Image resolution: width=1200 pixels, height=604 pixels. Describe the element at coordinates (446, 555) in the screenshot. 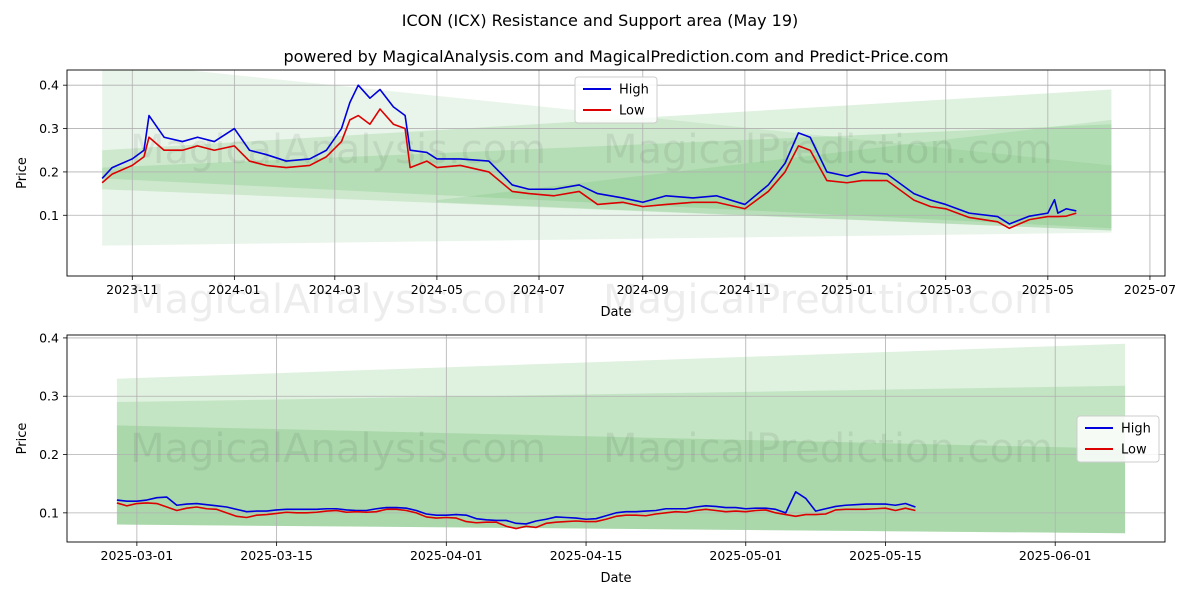

I see `x-tick-label: 2025-04-01` at that location.